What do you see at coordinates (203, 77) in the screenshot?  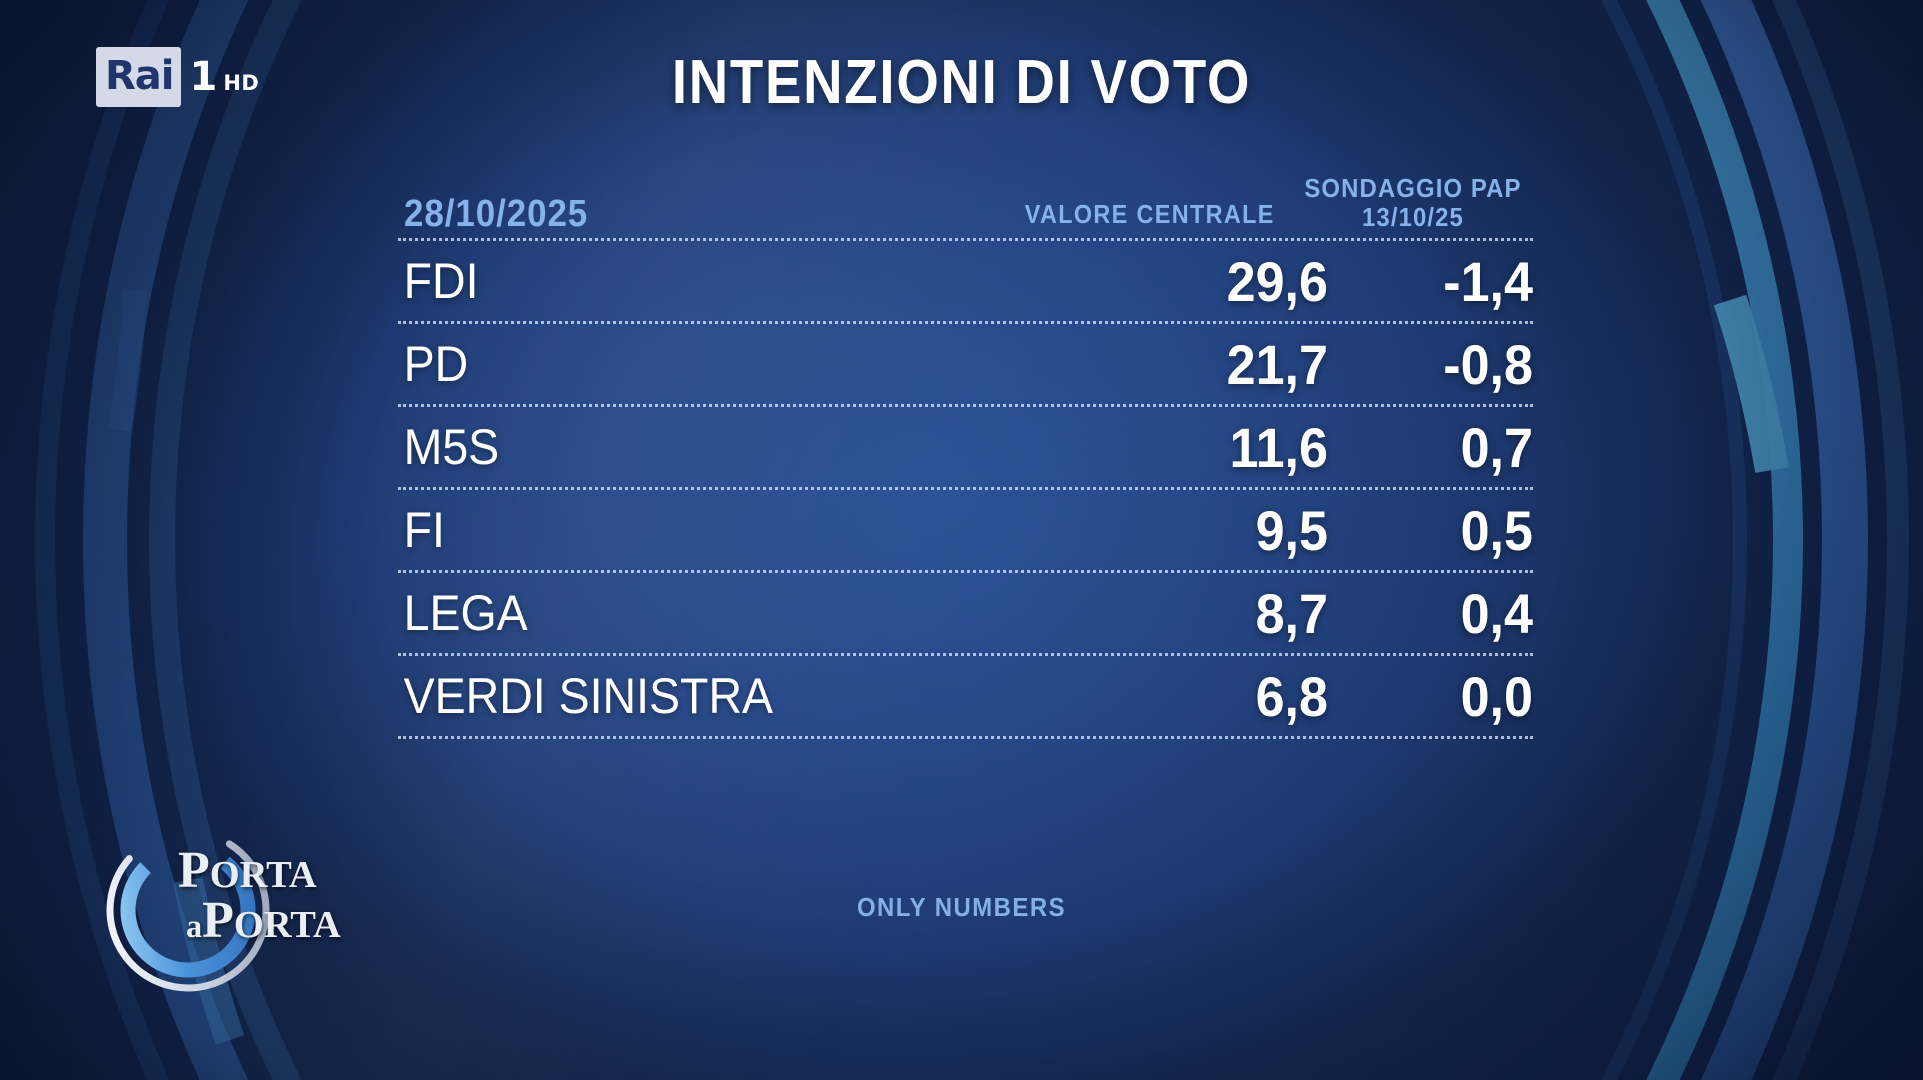 I see `channel-number: 1` at bounding box center [203, 77].